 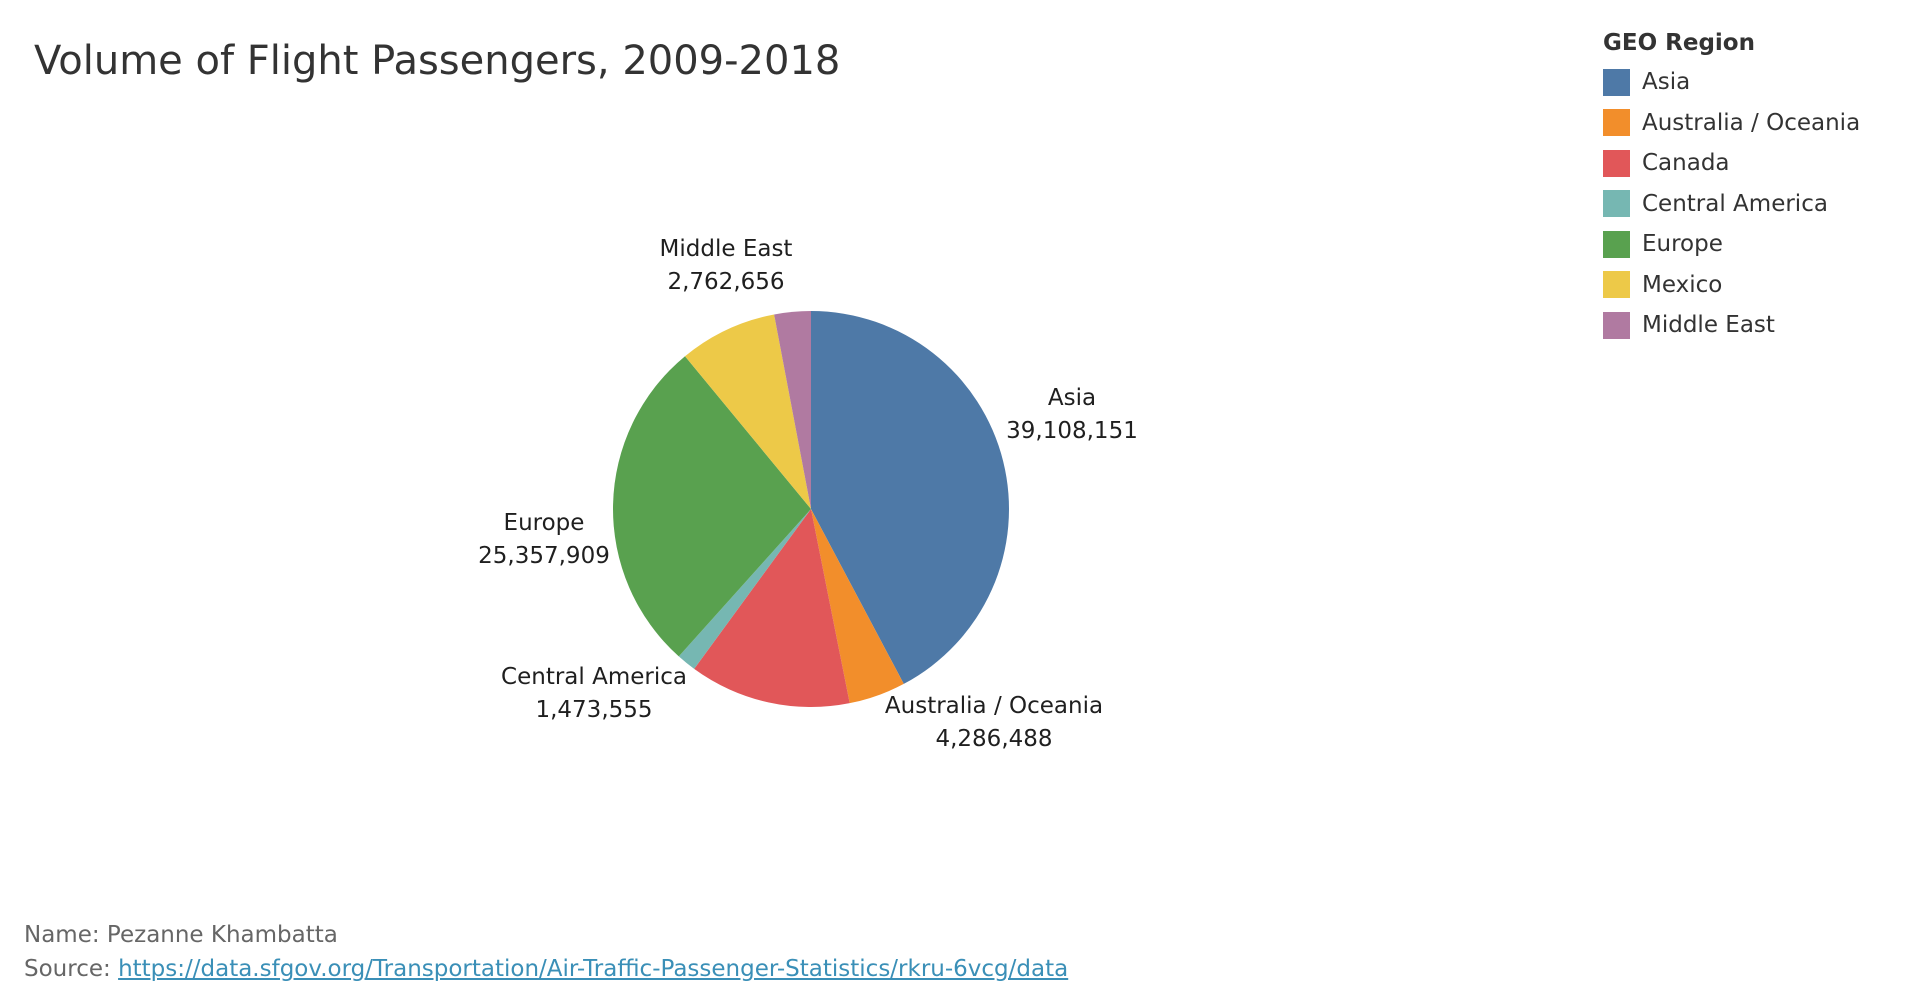 I want to click on slice-label-name: Australia / Oceania, so click(x=994, y=706).